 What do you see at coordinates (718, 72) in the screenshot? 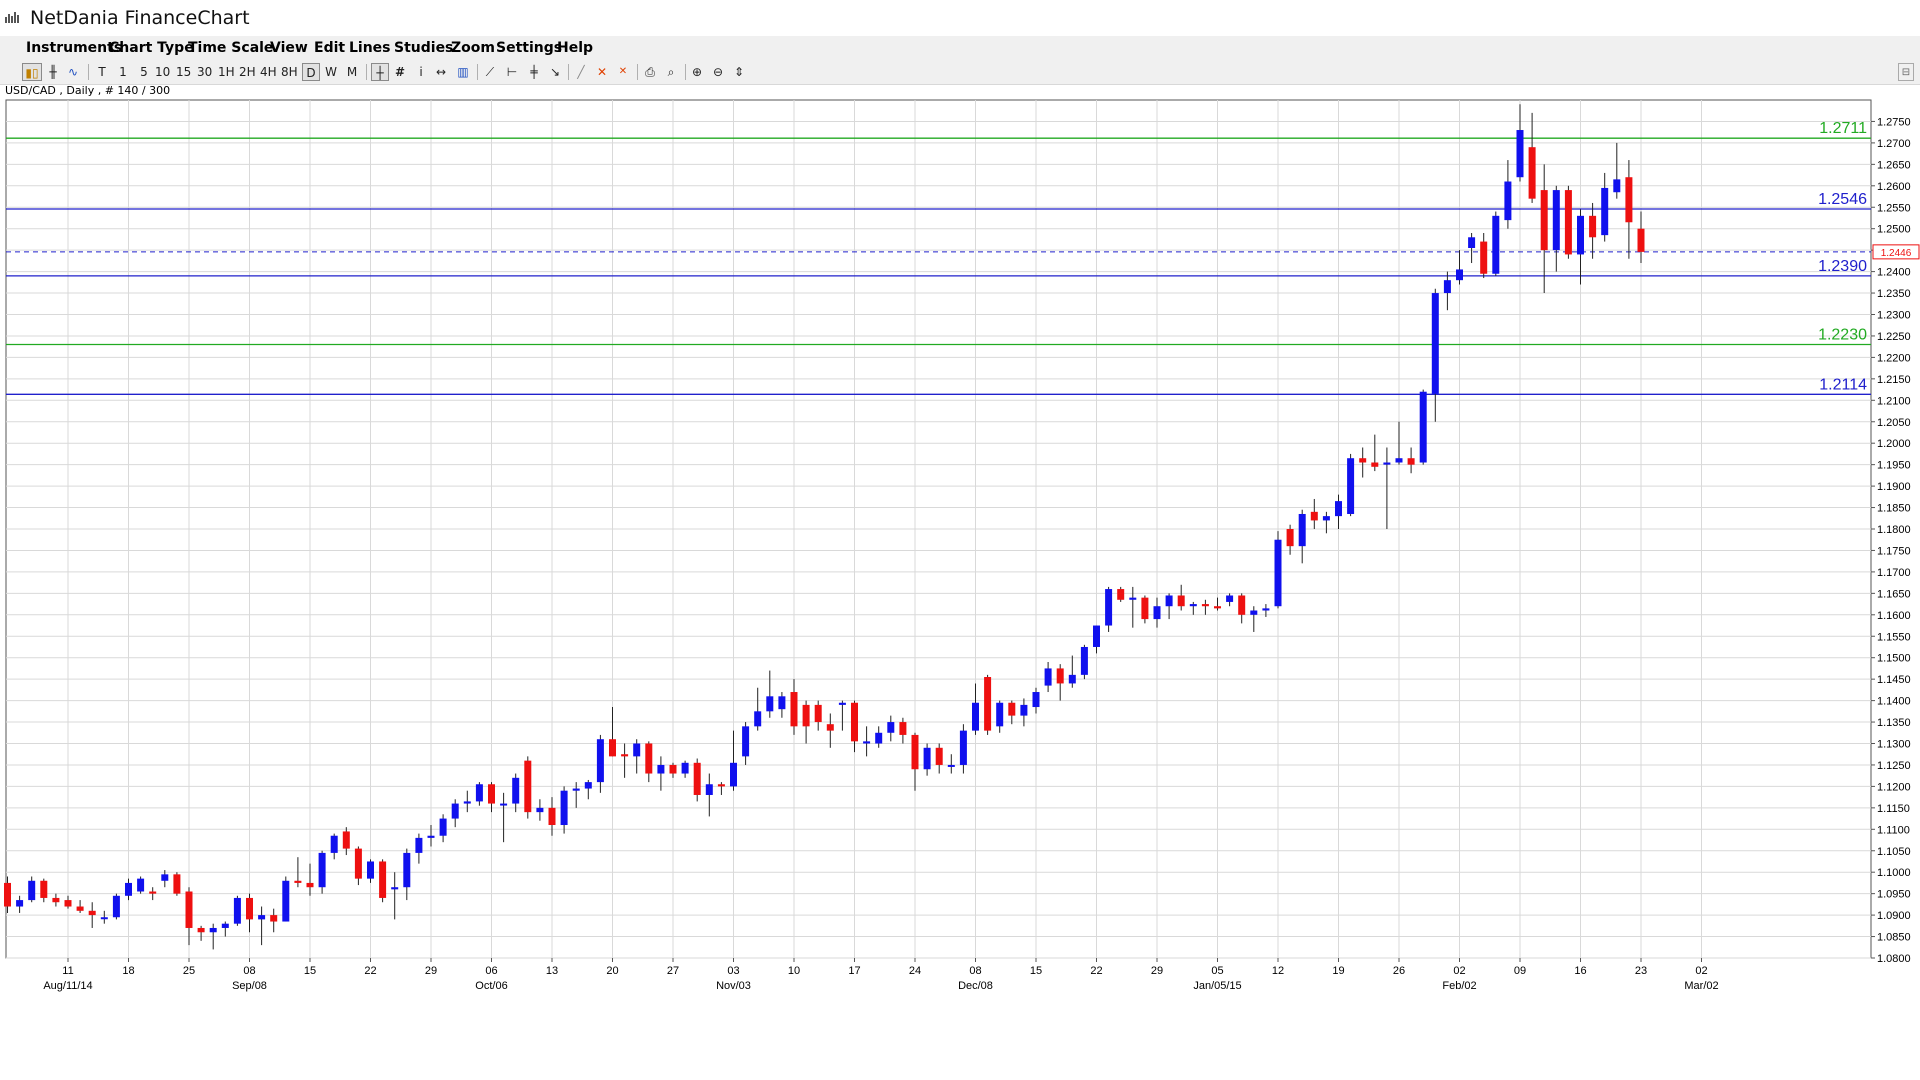
I see `zoom-out-icon: ⊖` at bounding box center [718, 72].